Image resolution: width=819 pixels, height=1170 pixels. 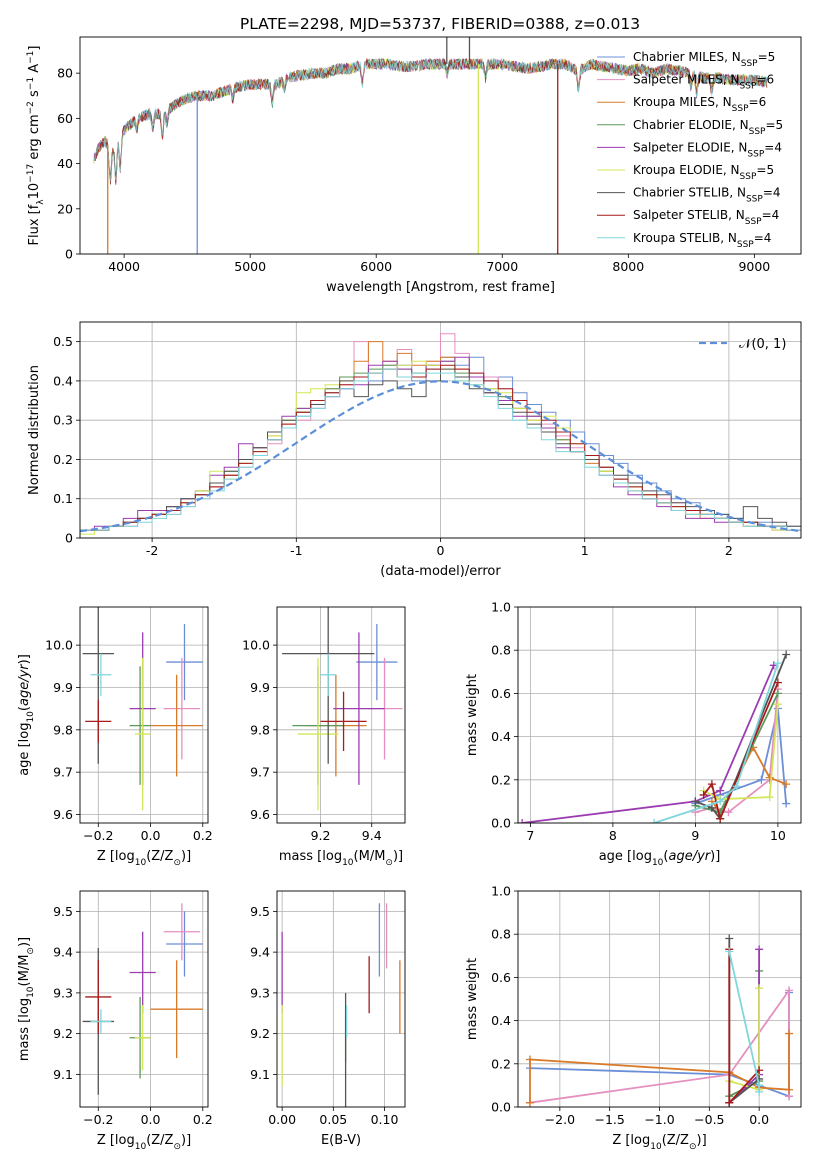 What do you see at coordinates (321, 835) in the screenshot?
I see `x-tick-label: 9.2` at bounding box center [321, 835].